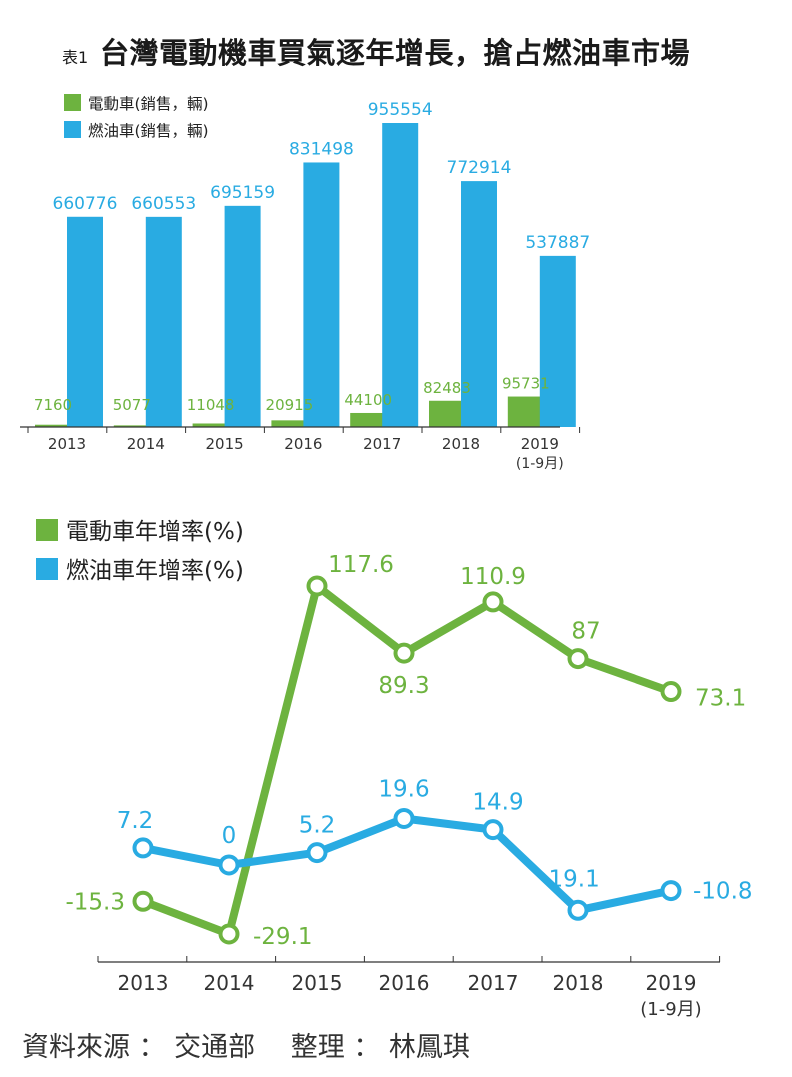  I want to click on line-data-label-electric: -15.3, so click(95, 902).